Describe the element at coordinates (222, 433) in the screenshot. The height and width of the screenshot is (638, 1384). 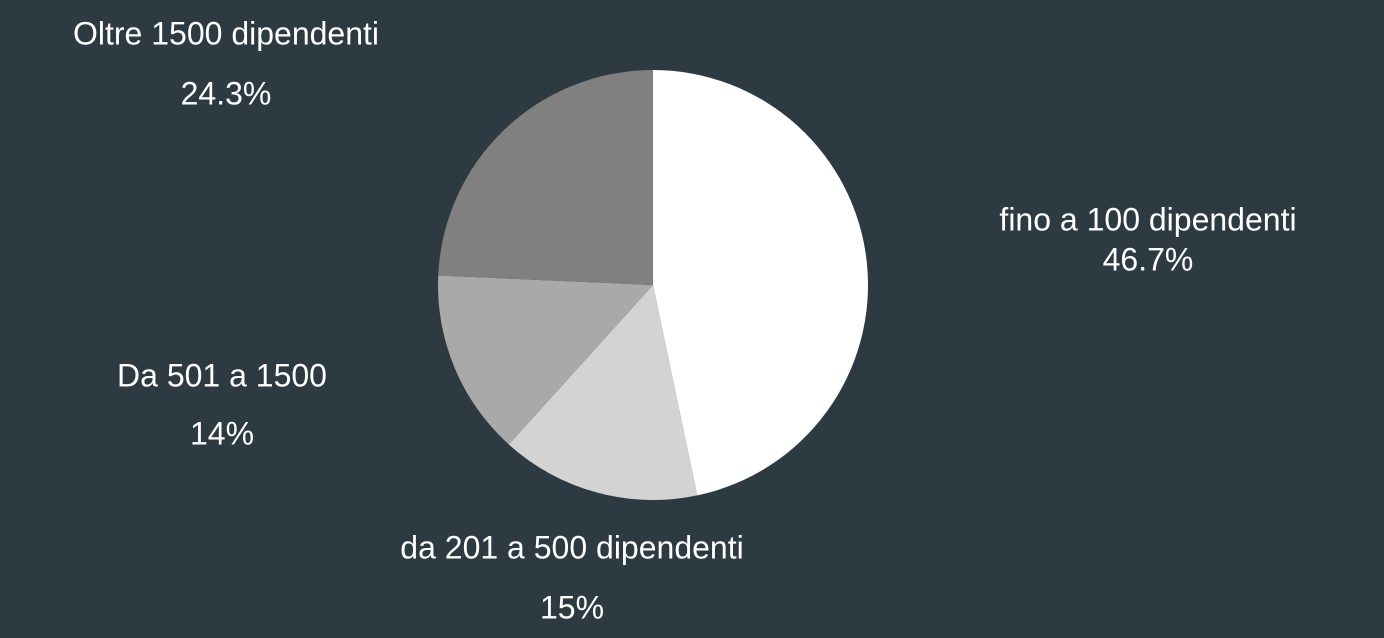
I see `slice-value-label: 14%` at that location.